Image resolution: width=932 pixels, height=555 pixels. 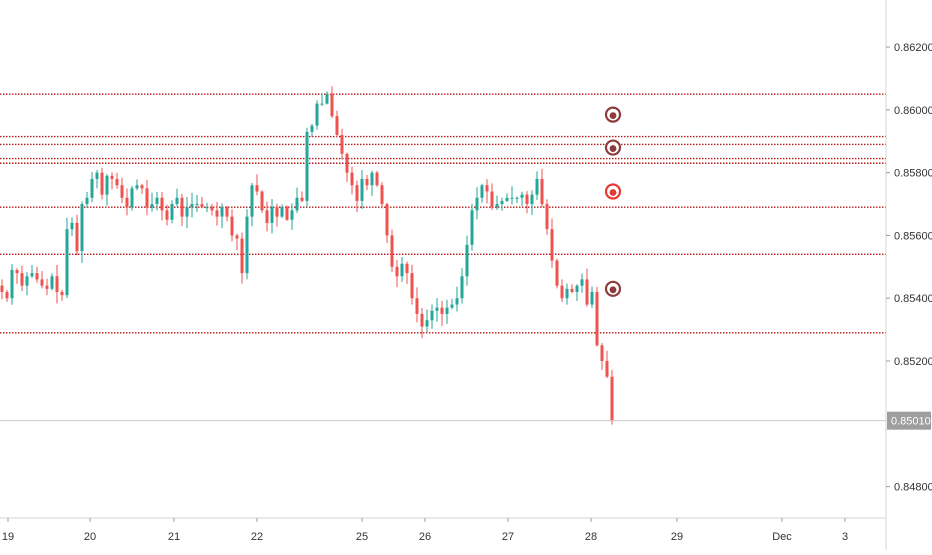 What do you see at coordinates (257, 537) in the screenshot?
I see `time-tick-label: 22` at bounding box center [257, 537].